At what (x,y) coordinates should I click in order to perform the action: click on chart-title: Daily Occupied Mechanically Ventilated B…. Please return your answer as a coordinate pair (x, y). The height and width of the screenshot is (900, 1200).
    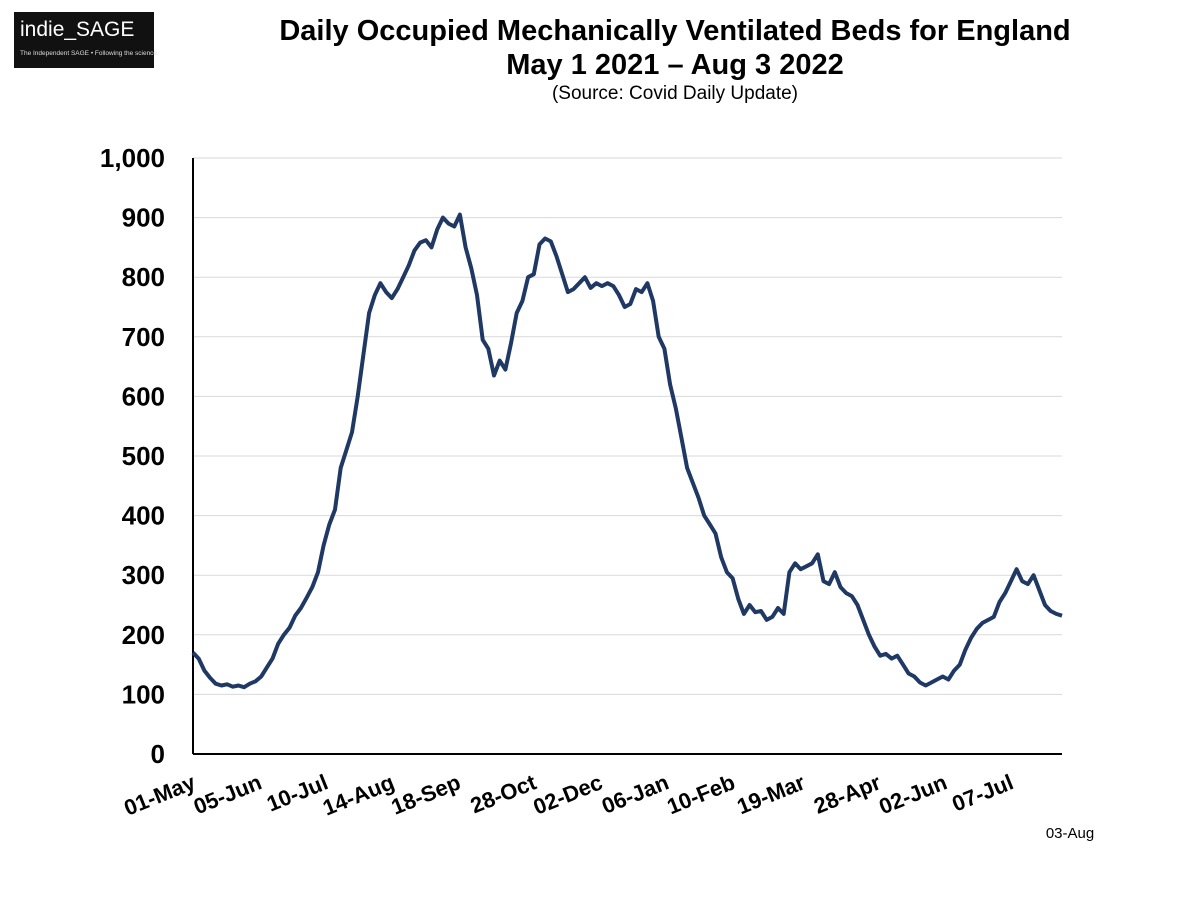
    Looking at the image, I should click on (675, 31).